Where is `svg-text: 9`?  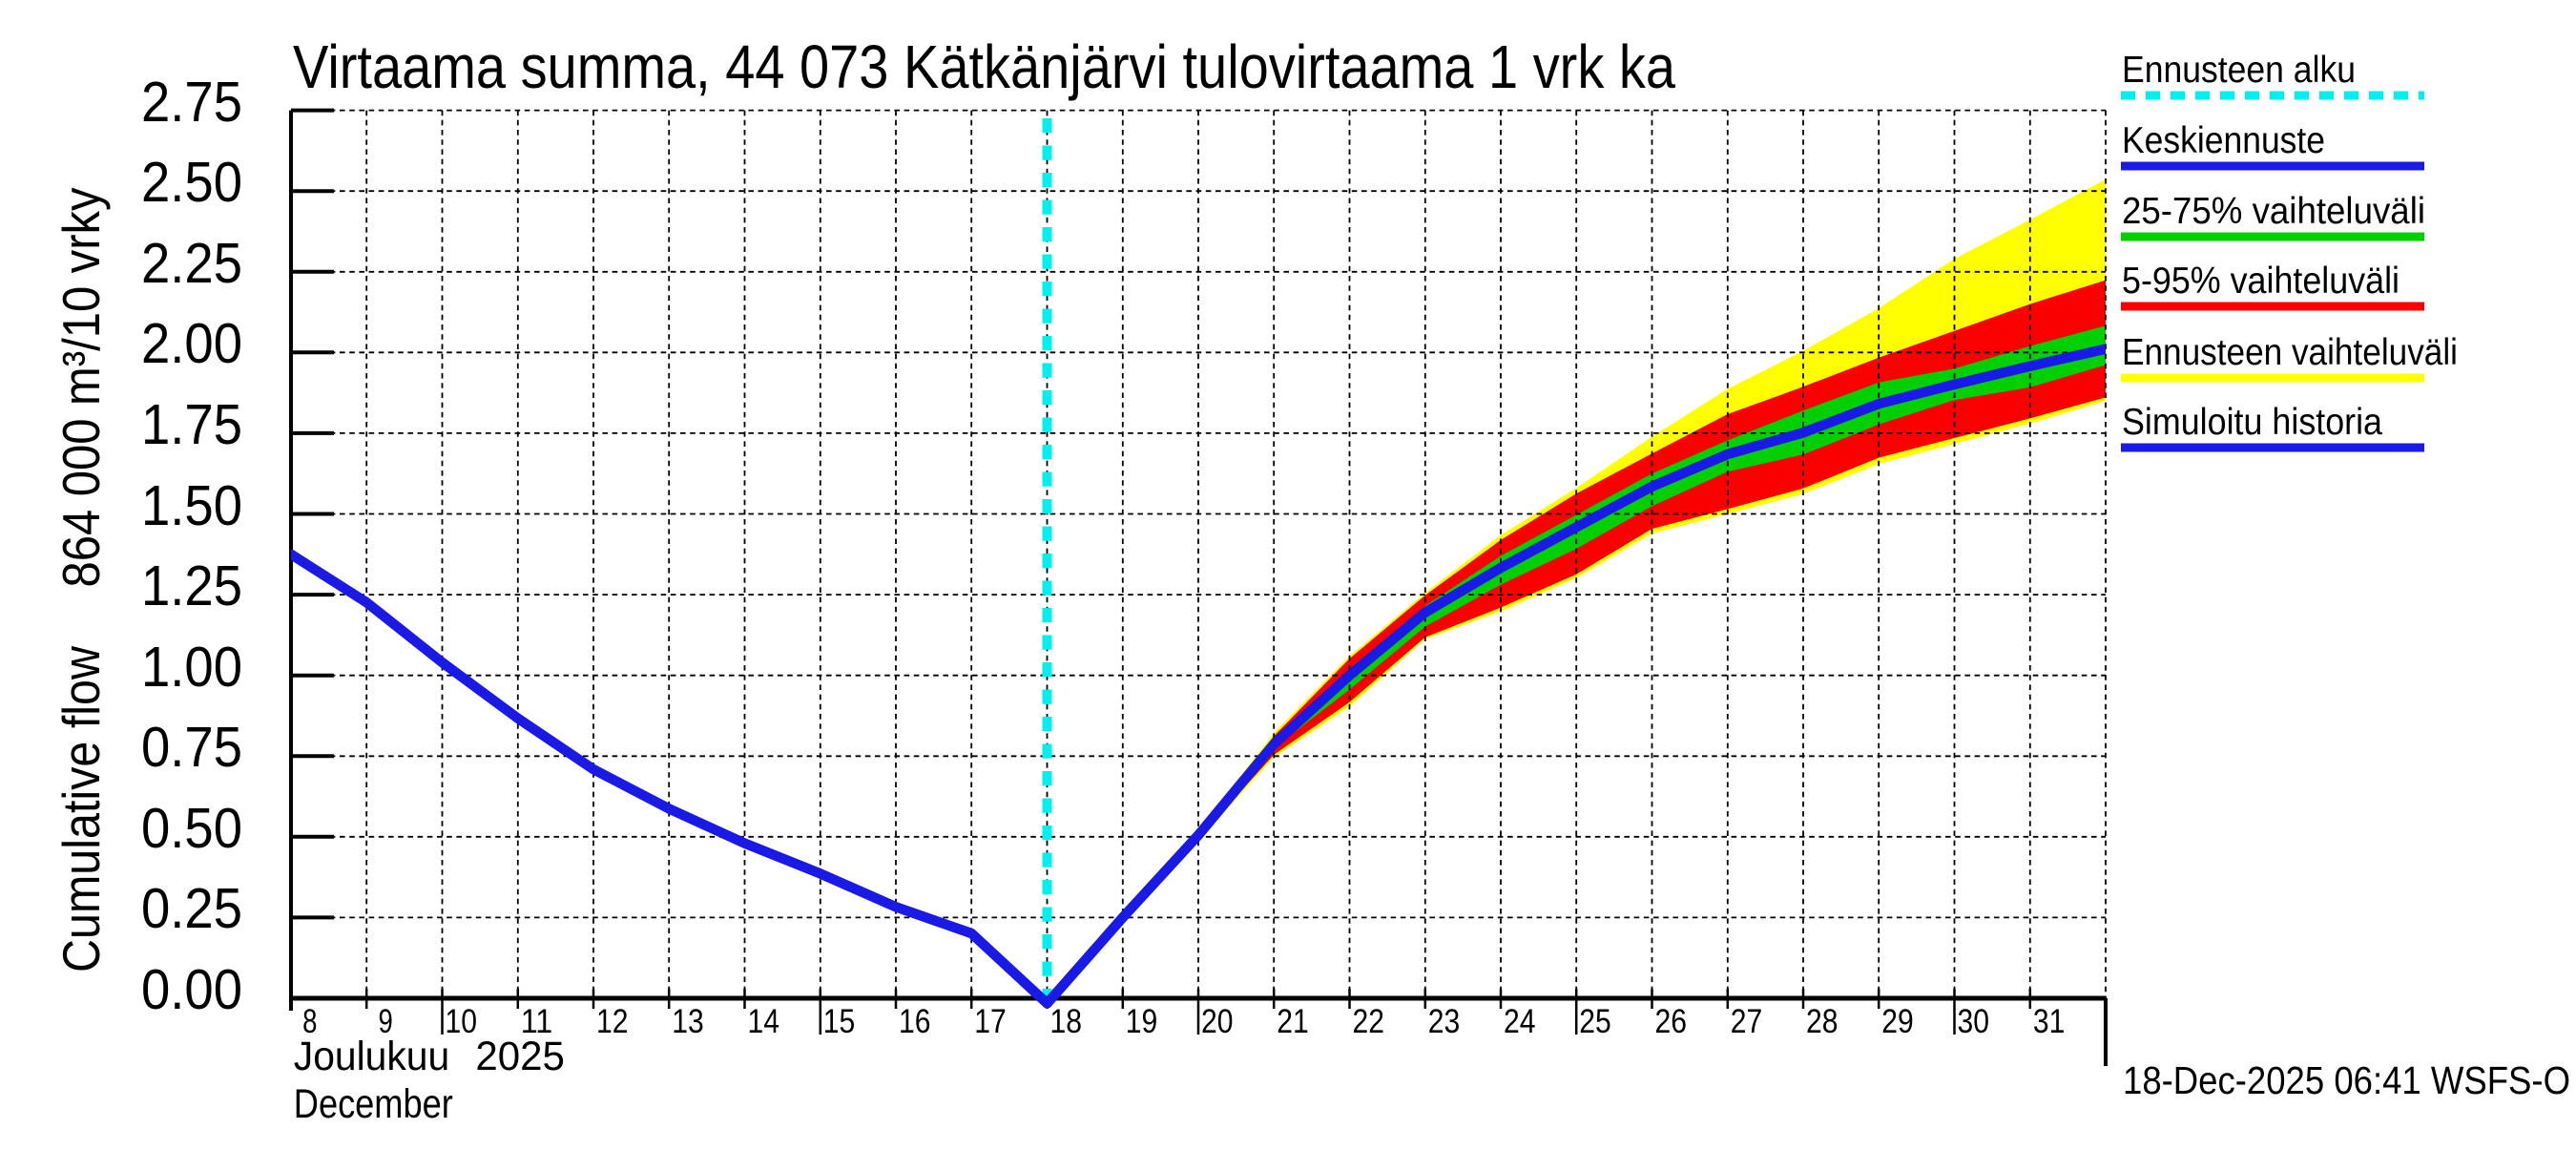 svg-text: 9 is located at coordinates (385, 1021).